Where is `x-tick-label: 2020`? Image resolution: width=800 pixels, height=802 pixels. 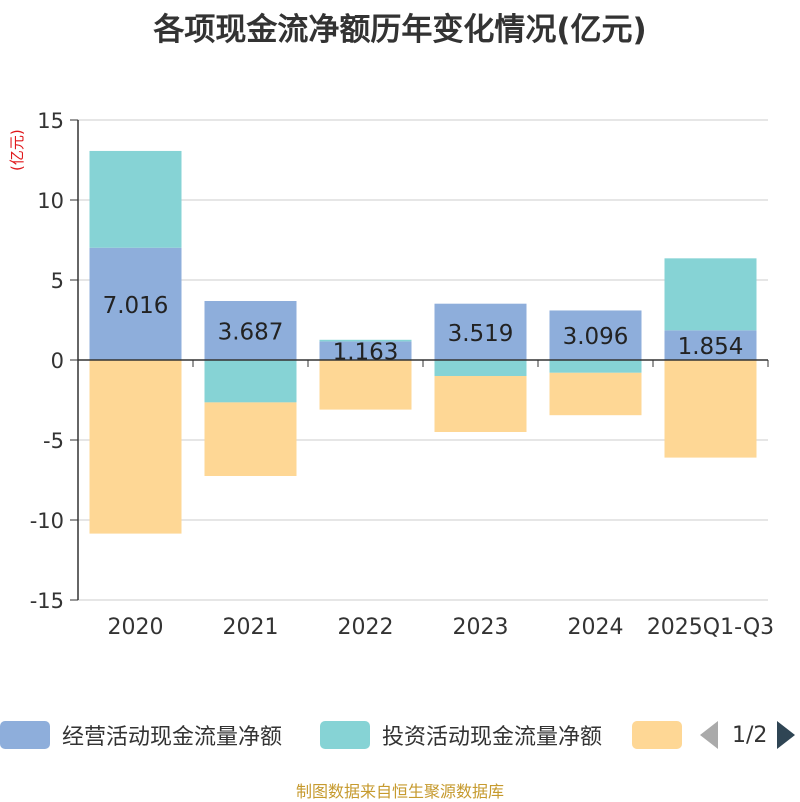
x-tick-label: 2020 is located at coordinates (136, 627).